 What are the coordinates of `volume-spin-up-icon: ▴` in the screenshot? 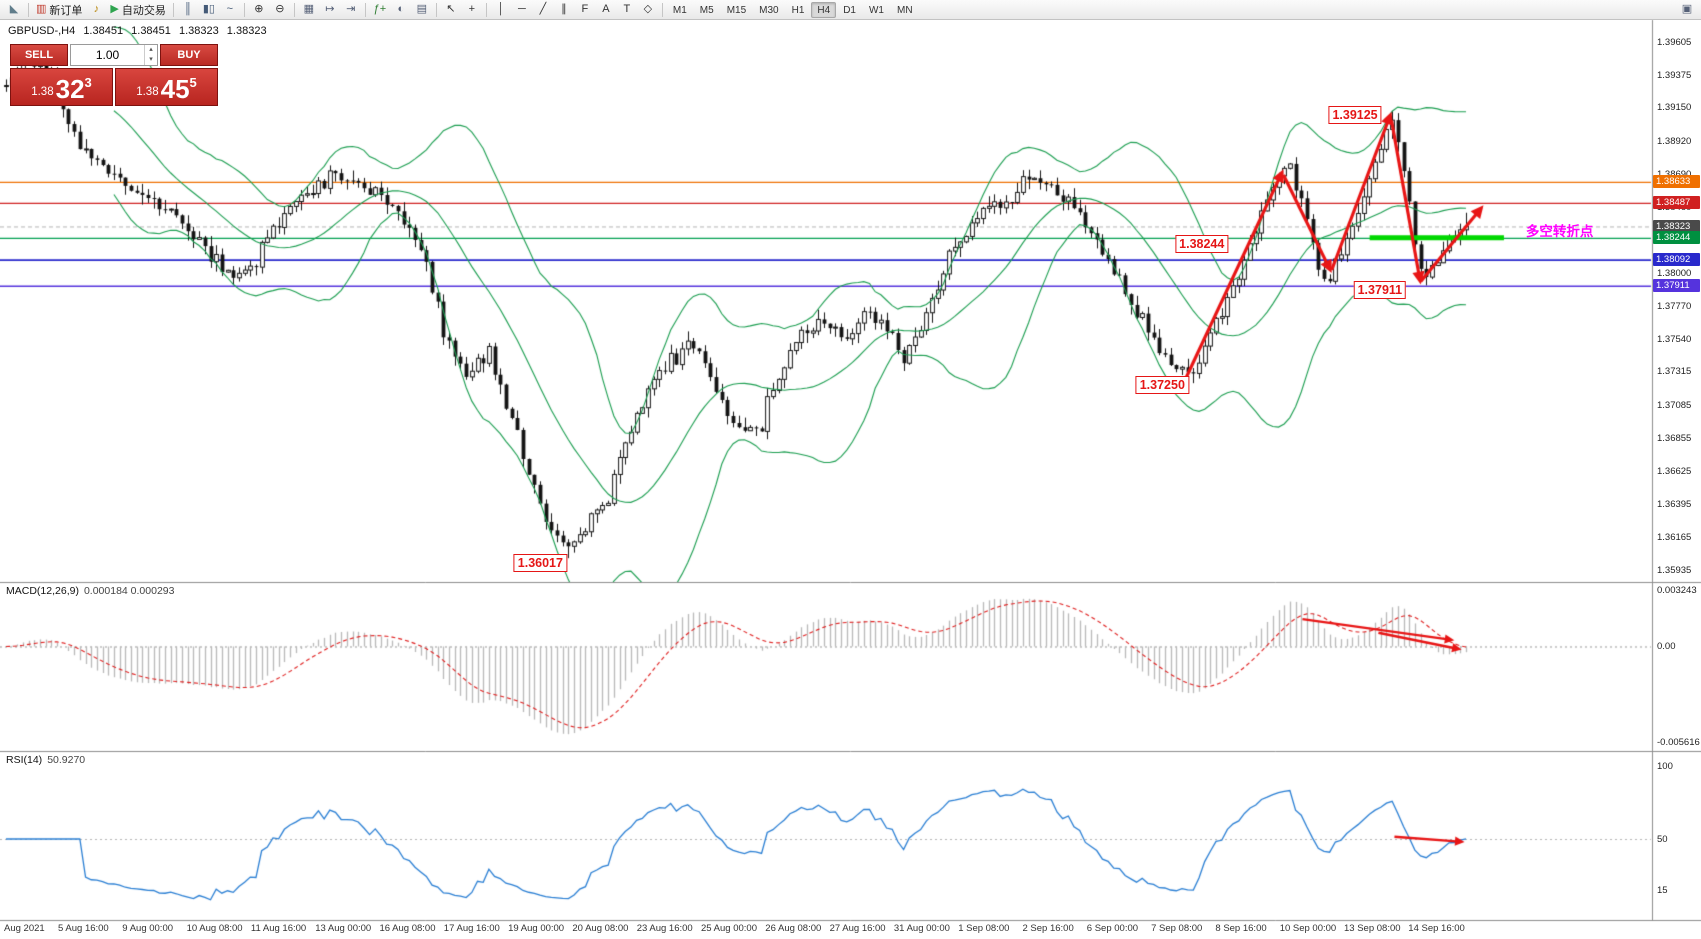 It's located at (151, 49).